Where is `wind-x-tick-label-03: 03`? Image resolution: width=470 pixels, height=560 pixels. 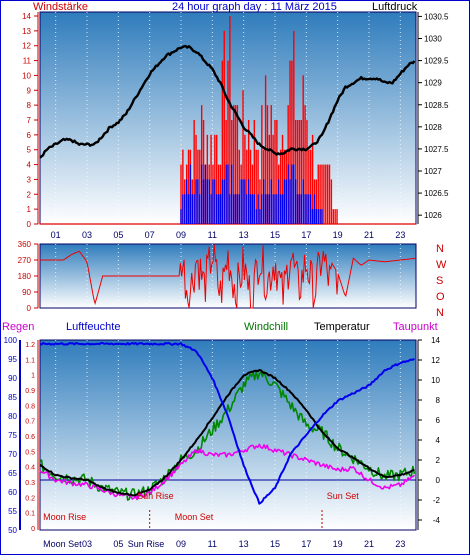 wind-x-tick-label-03: 03 is located at coordinates (87, 235).